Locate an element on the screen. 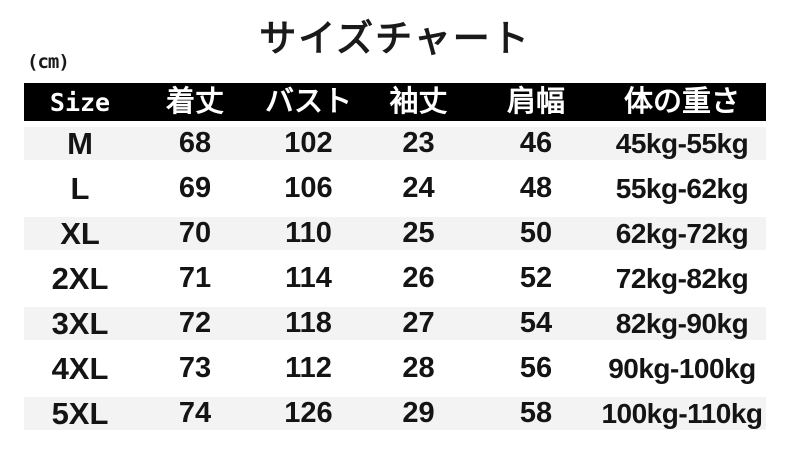  weight-cell: 55kg-62kg is located at coordinates (682, 188).